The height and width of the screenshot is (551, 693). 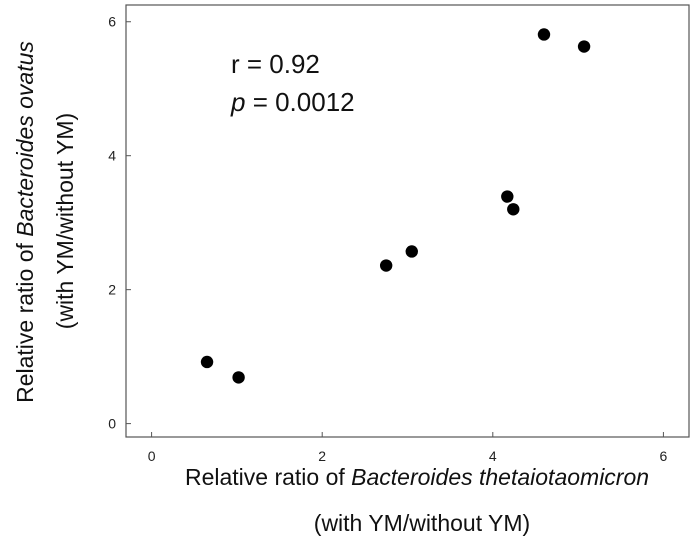 What do you see at coordinates (25, 139) in the screenshot?
I see `y-axis-title-species: Bacteroides ovatus` at bounding box center [25, 139].